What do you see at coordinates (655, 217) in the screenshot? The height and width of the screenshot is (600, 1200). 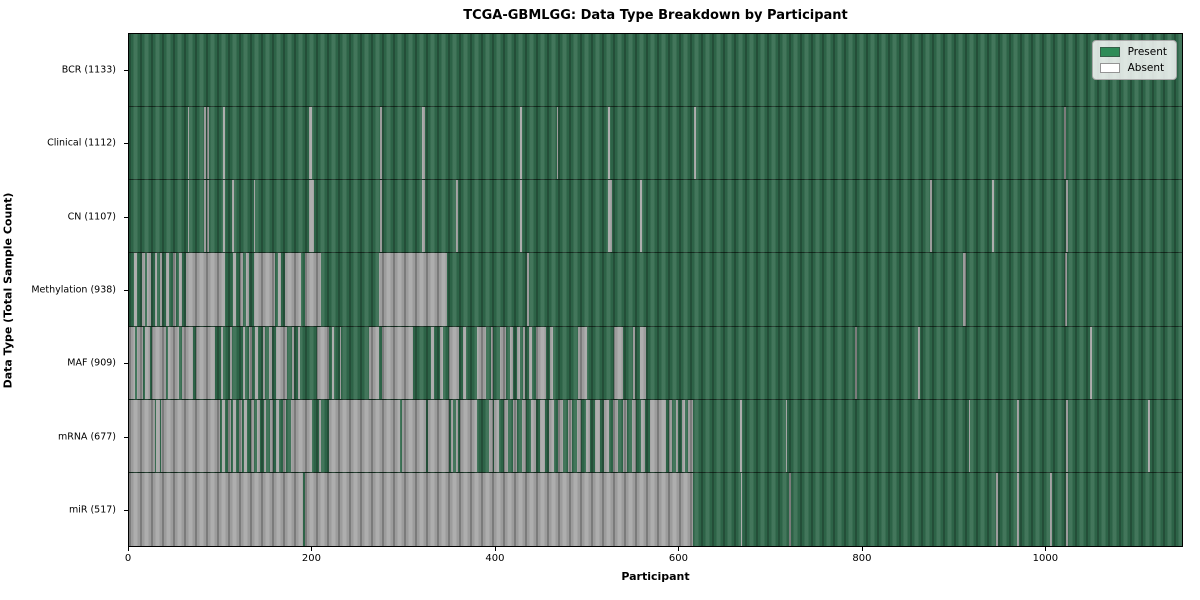 I see `row-cn` at bounding box center [655, 217].